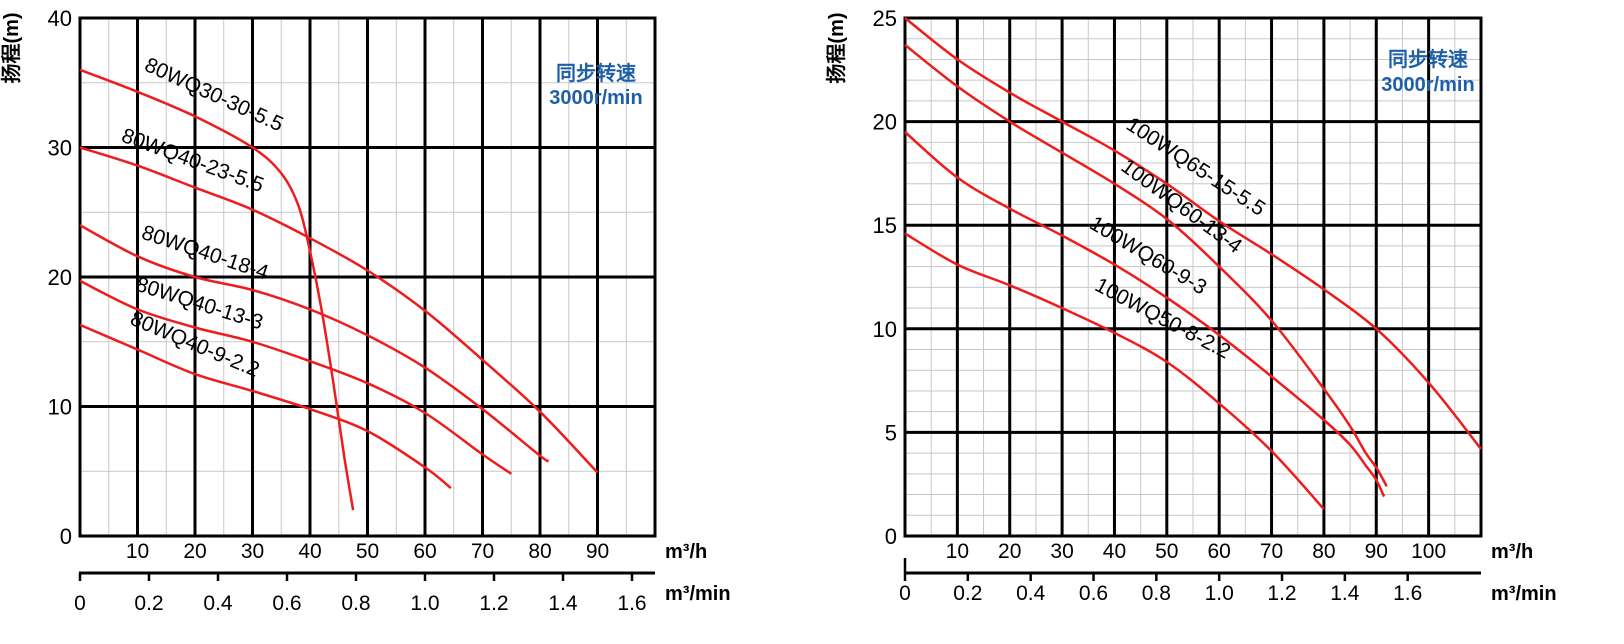  I want to click on y-tick-label: 40, so click(60, 18).